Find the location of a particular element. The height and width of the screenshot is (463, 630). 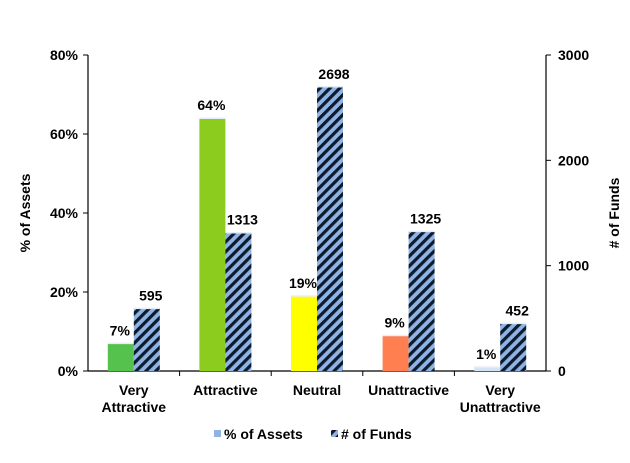

category-label: Very Attractive is located at coordinates (134, 398).